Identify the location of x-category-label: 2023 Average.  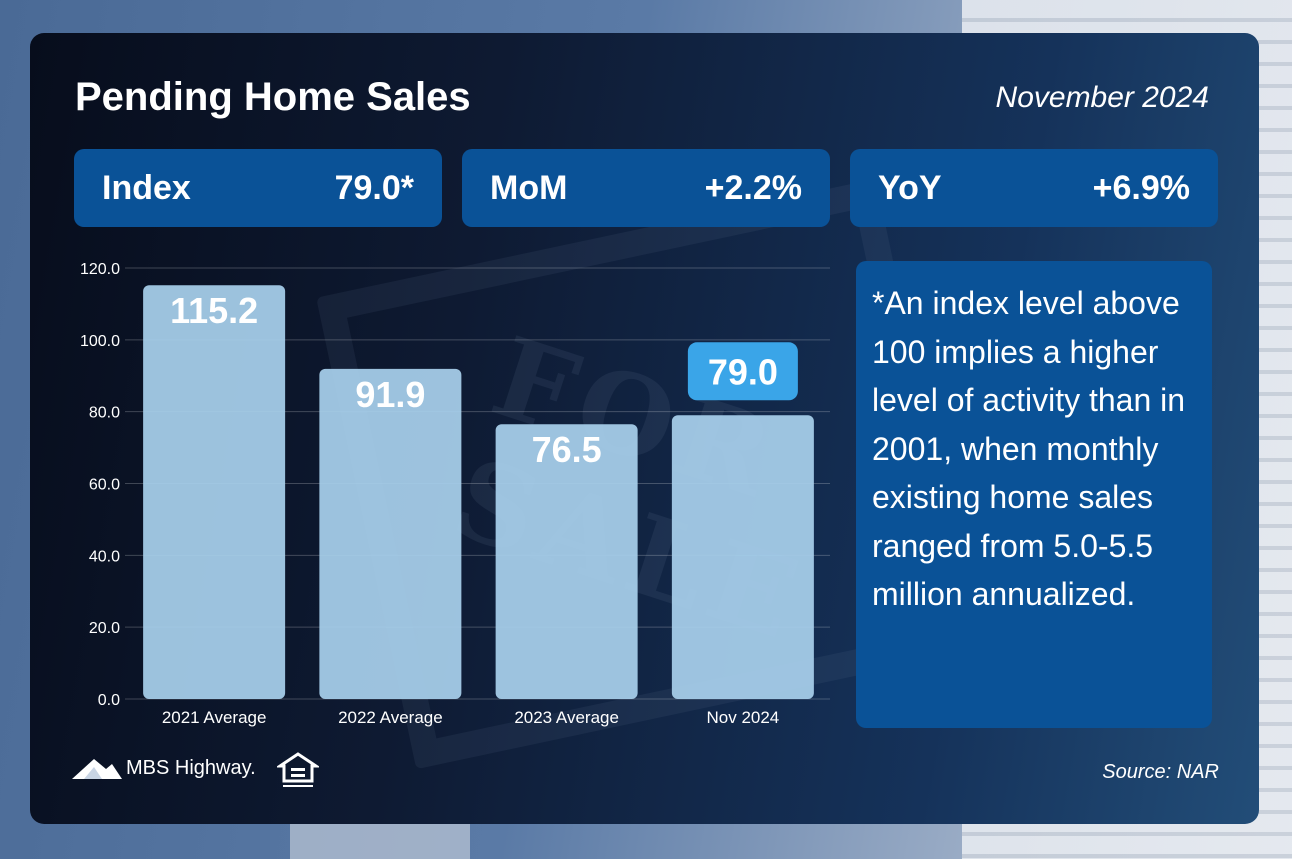
(566, 717).